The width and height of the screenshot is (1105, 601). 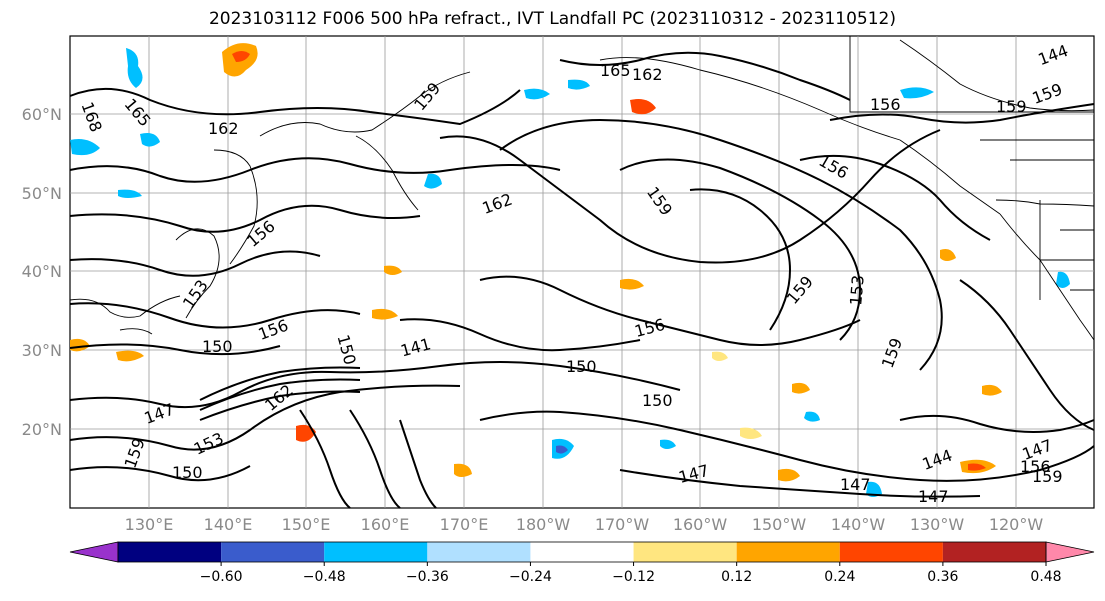 I want to click on lat-label: 50°N, so click(x=42, y=193).